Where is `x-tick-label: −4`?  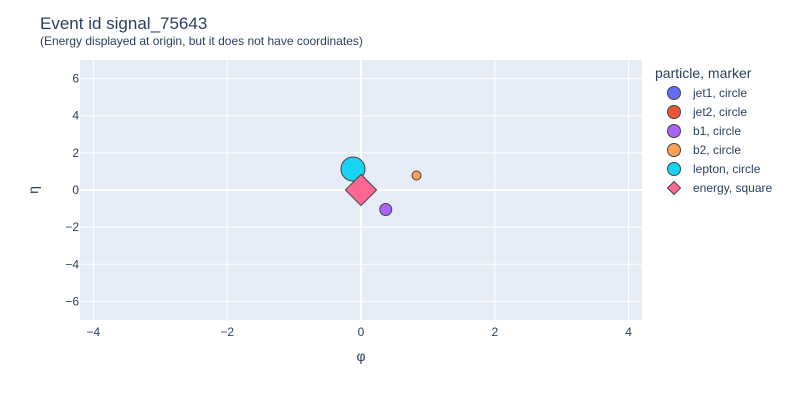
x-tick-label: −4 is located at coordinates (94, 332).